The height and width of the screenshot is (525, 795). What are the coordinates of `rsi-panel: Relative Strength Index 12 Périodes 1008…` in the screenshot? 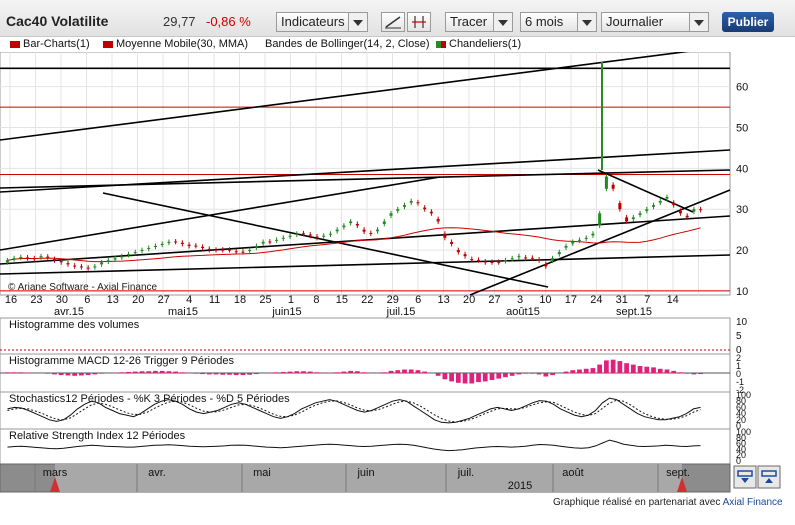 It's located at (375, 446).